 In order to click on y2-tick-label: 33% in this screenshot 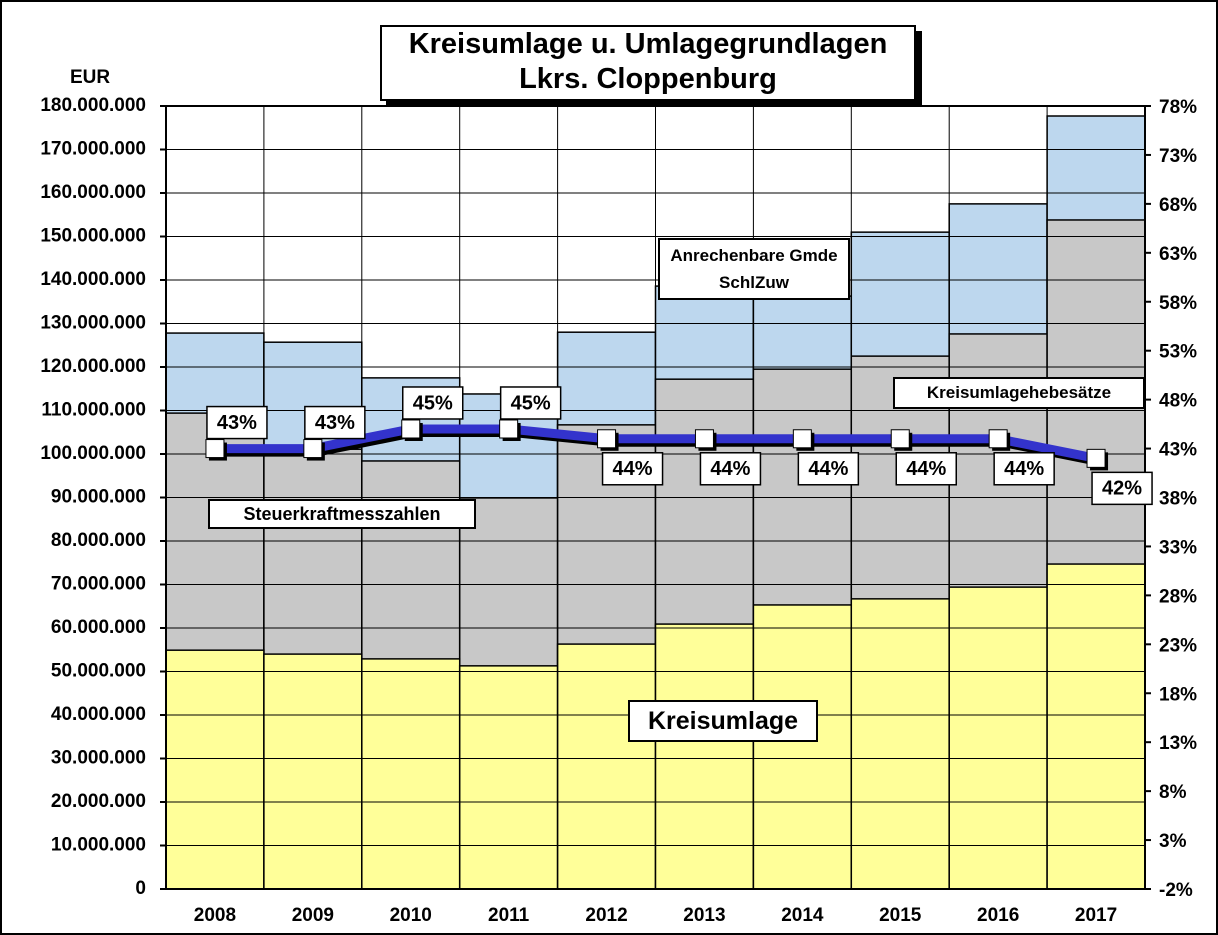, I will do `click(1178, 547)`.